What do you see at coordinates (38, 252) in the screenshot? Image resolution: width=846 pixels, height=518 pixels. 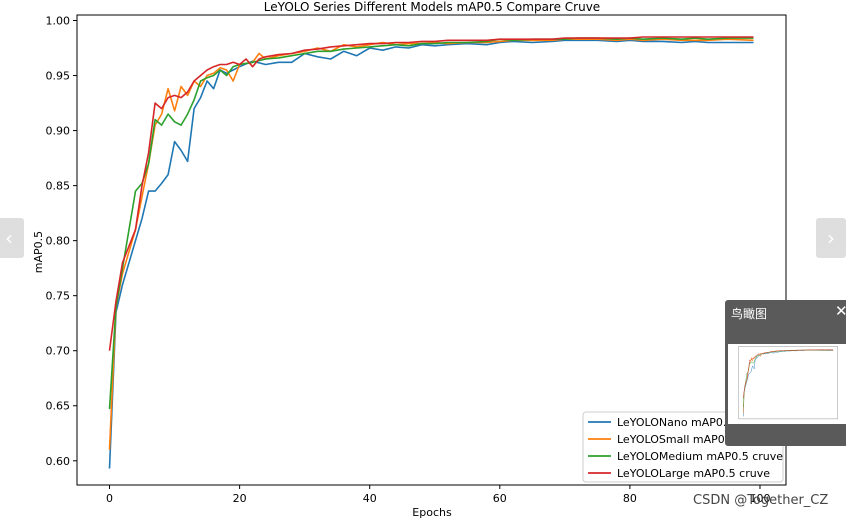 I see `y-axis-label: mAP0.5` at bounding box center [38, 252].